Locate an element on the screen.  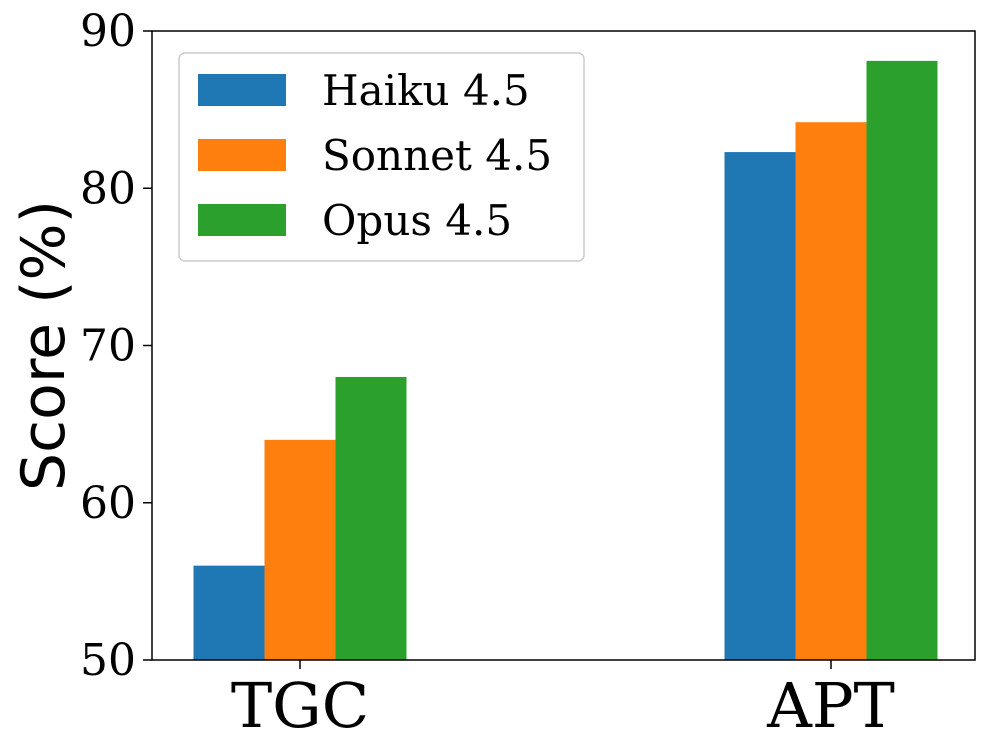
y-tick-label: 90 is located at coordinates (108, 31).